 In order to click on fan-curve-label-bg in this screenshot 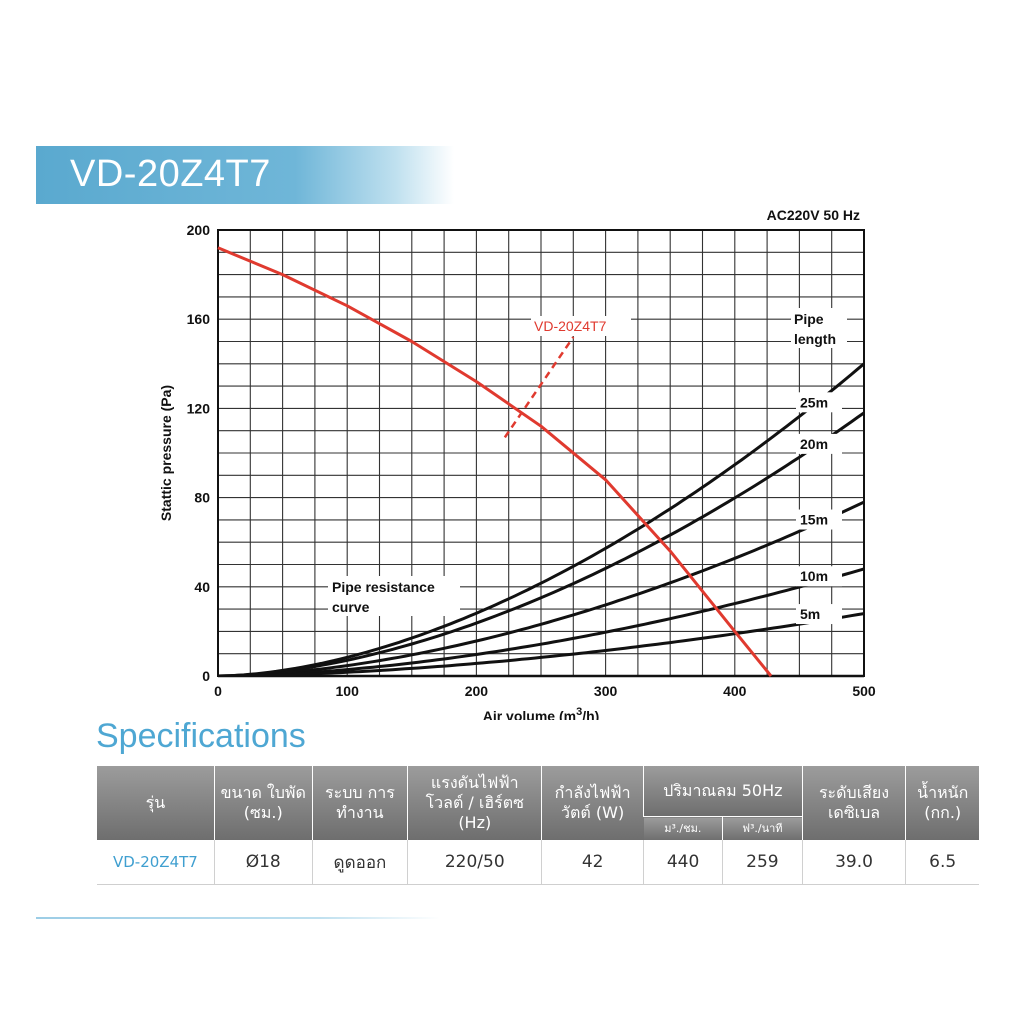, I will do `click(581, 326)`.